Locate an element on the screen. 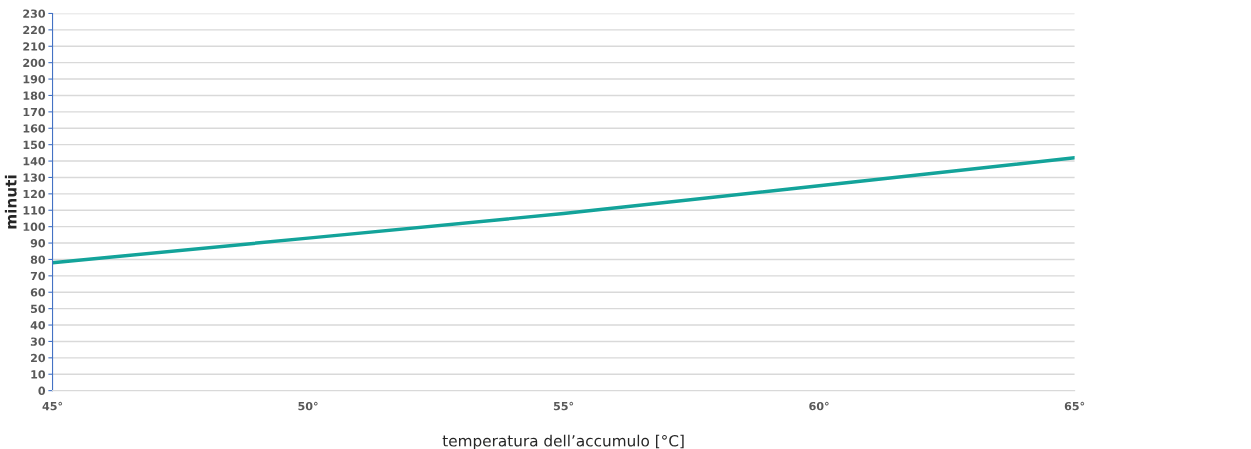  y-tick-label: 130 is located at coordinates (34, 177).